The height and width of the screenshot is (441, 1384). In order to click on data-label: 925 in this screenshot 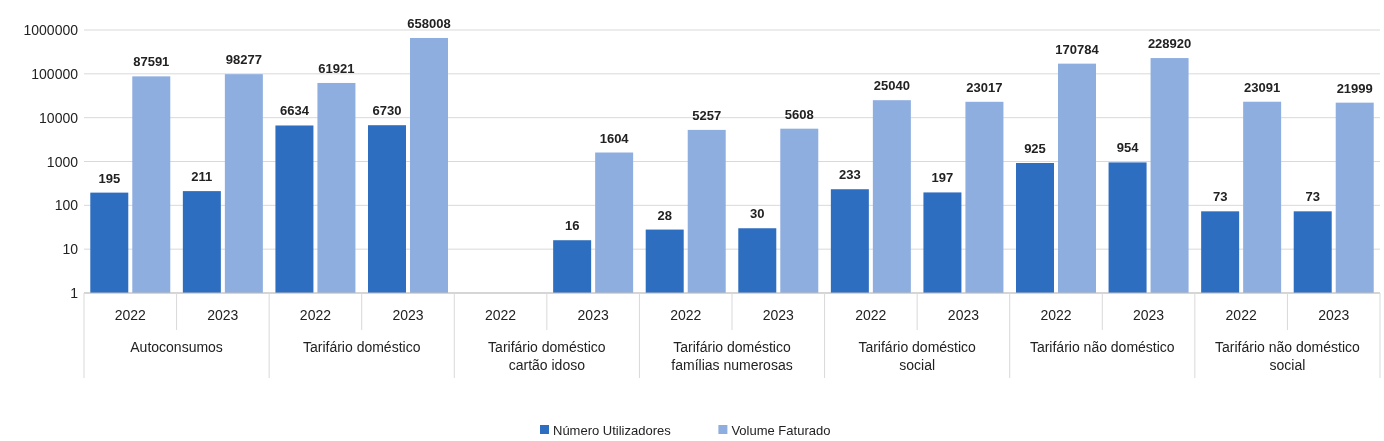, I will do `click(1035, 148)`.